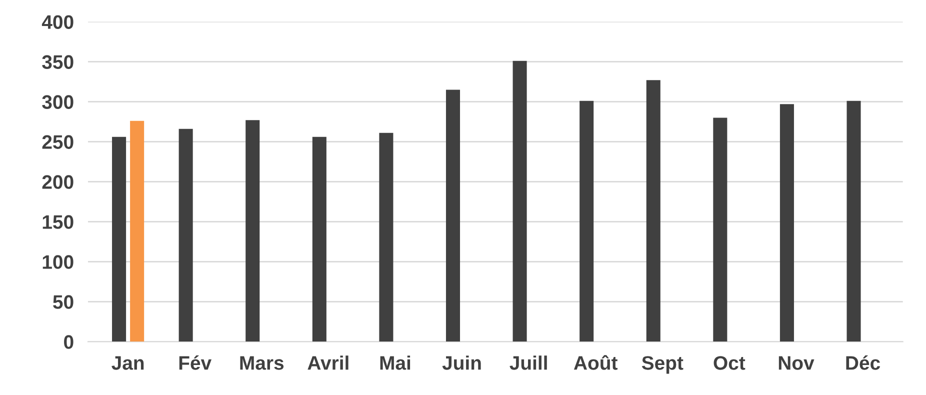 Image resolution: width=926 pixels, height=395 pixels. I want to click on y-tick-label: 100, so click(58, 262).